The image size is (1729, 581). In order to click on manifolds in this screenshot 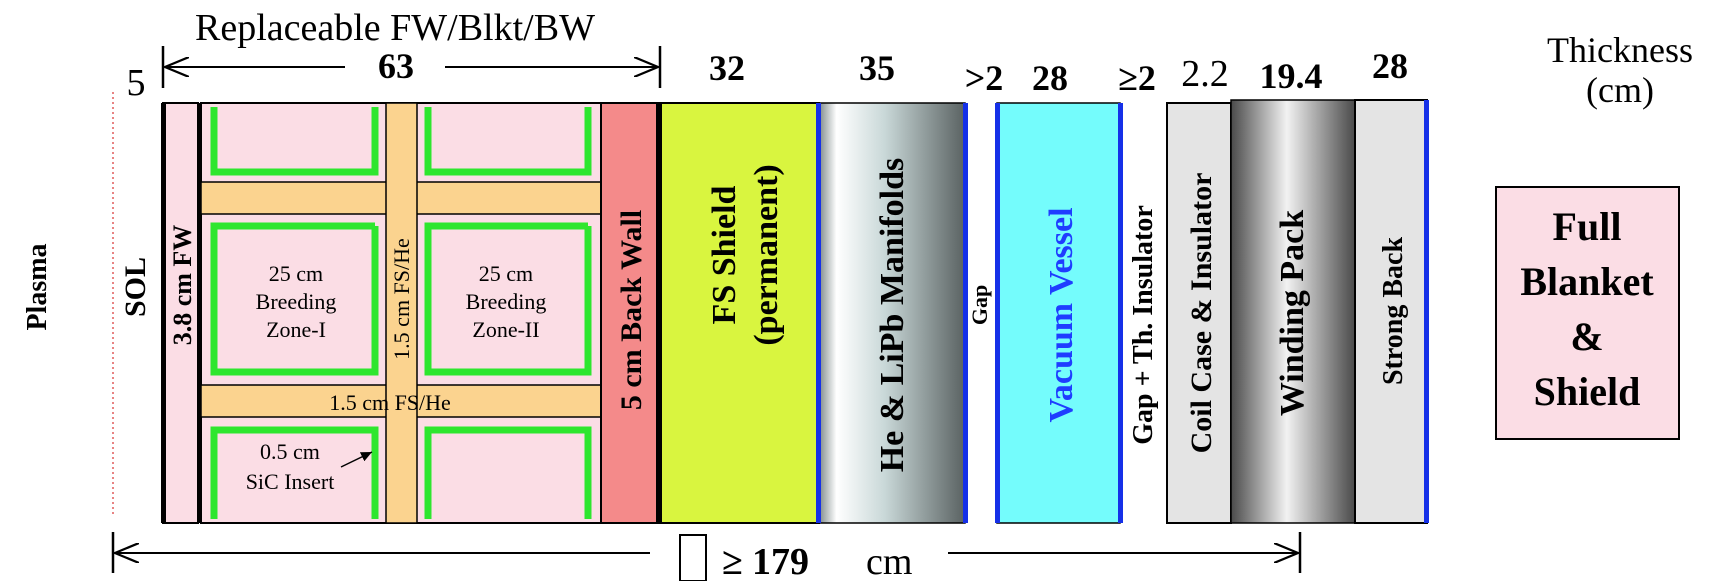, I will do `click(892, 313)`.